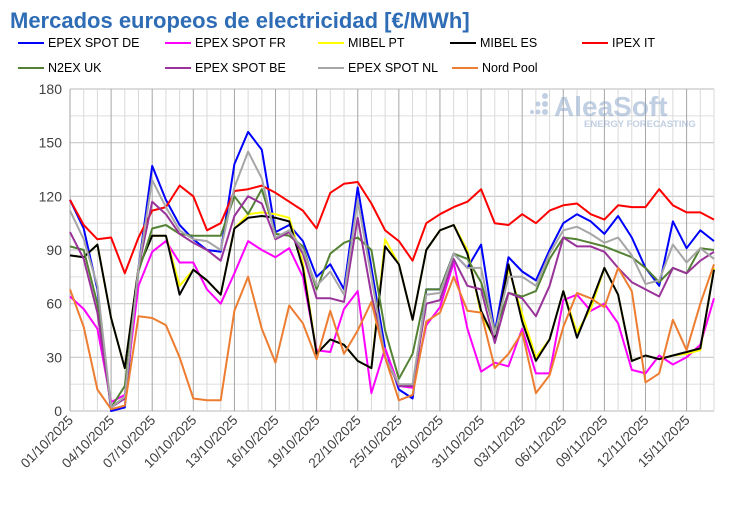  Describe the element at coordinates (510, 68) in the screenshot. I see `legend-label: Nord Pool` at that location.